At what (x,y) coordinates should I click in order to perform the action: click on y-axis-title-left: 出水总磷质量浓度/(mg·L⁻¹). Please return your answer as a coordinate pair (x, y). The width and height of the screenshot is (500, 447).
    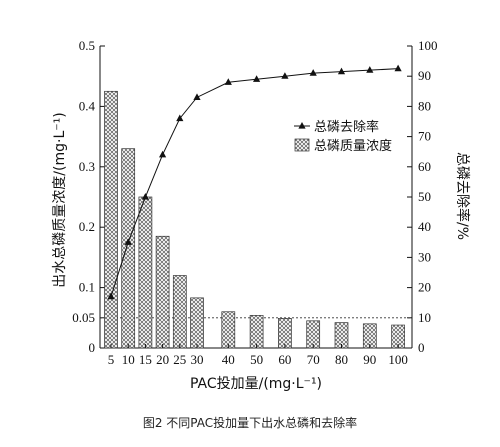
    Looking at the image, I should click on (60, 199).